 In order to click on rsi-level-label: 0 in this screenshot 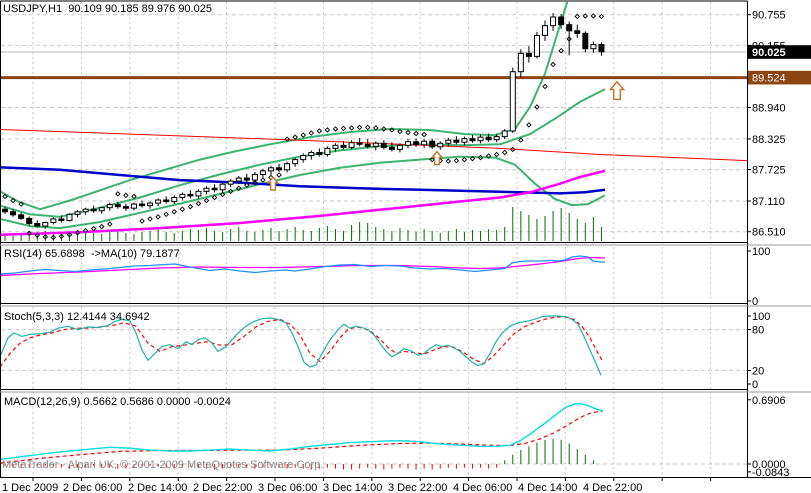, I will do `click(755, 302)`.